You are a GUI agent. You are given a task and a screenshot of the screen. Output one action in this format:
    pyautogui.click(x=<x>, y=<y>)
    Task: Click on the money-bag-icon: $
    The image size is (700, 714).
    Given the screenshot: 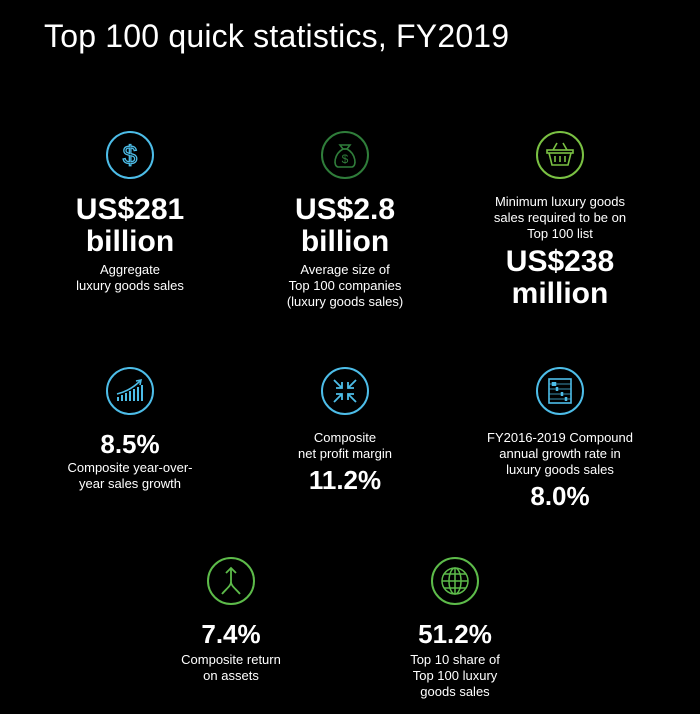 What is the action you would take?
    pyautogui.click(x=345, y=155)
    